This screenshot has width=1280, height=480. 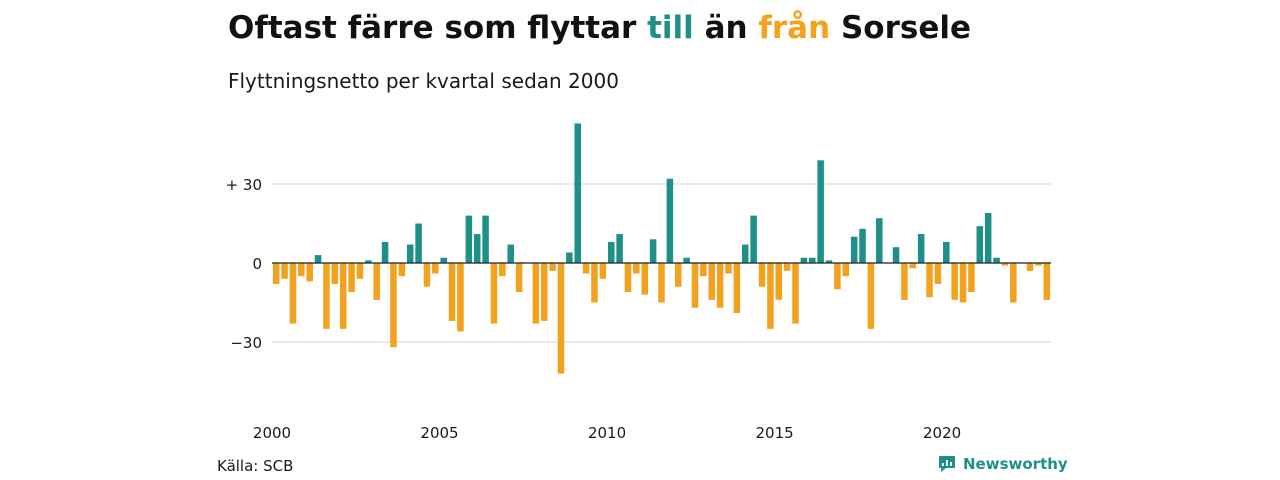 What do you see at coordinates (1015, 464) in the screenshot?
I see `brand-name: Newsworthy` at bounding box center [1015, 464].